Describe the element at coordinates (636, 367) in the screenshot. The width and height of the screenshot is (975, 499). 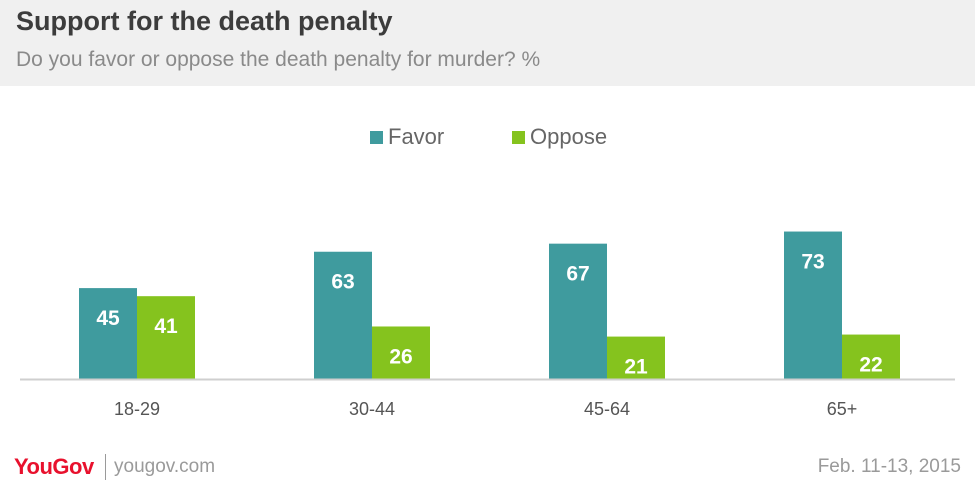
I see `data-label-oppose-45-64: 21` at that location.